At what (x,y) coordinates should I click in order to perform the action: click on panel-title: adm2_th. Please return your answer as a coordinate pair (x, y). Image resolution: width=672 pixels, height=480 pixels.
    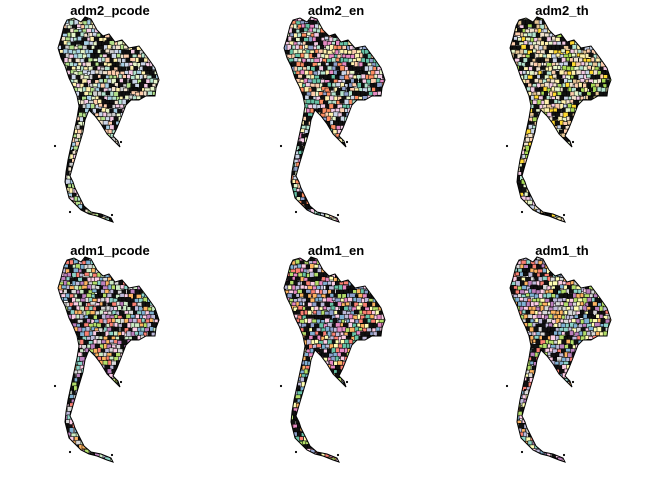
    Looking at the image, I should click on (562, 10).